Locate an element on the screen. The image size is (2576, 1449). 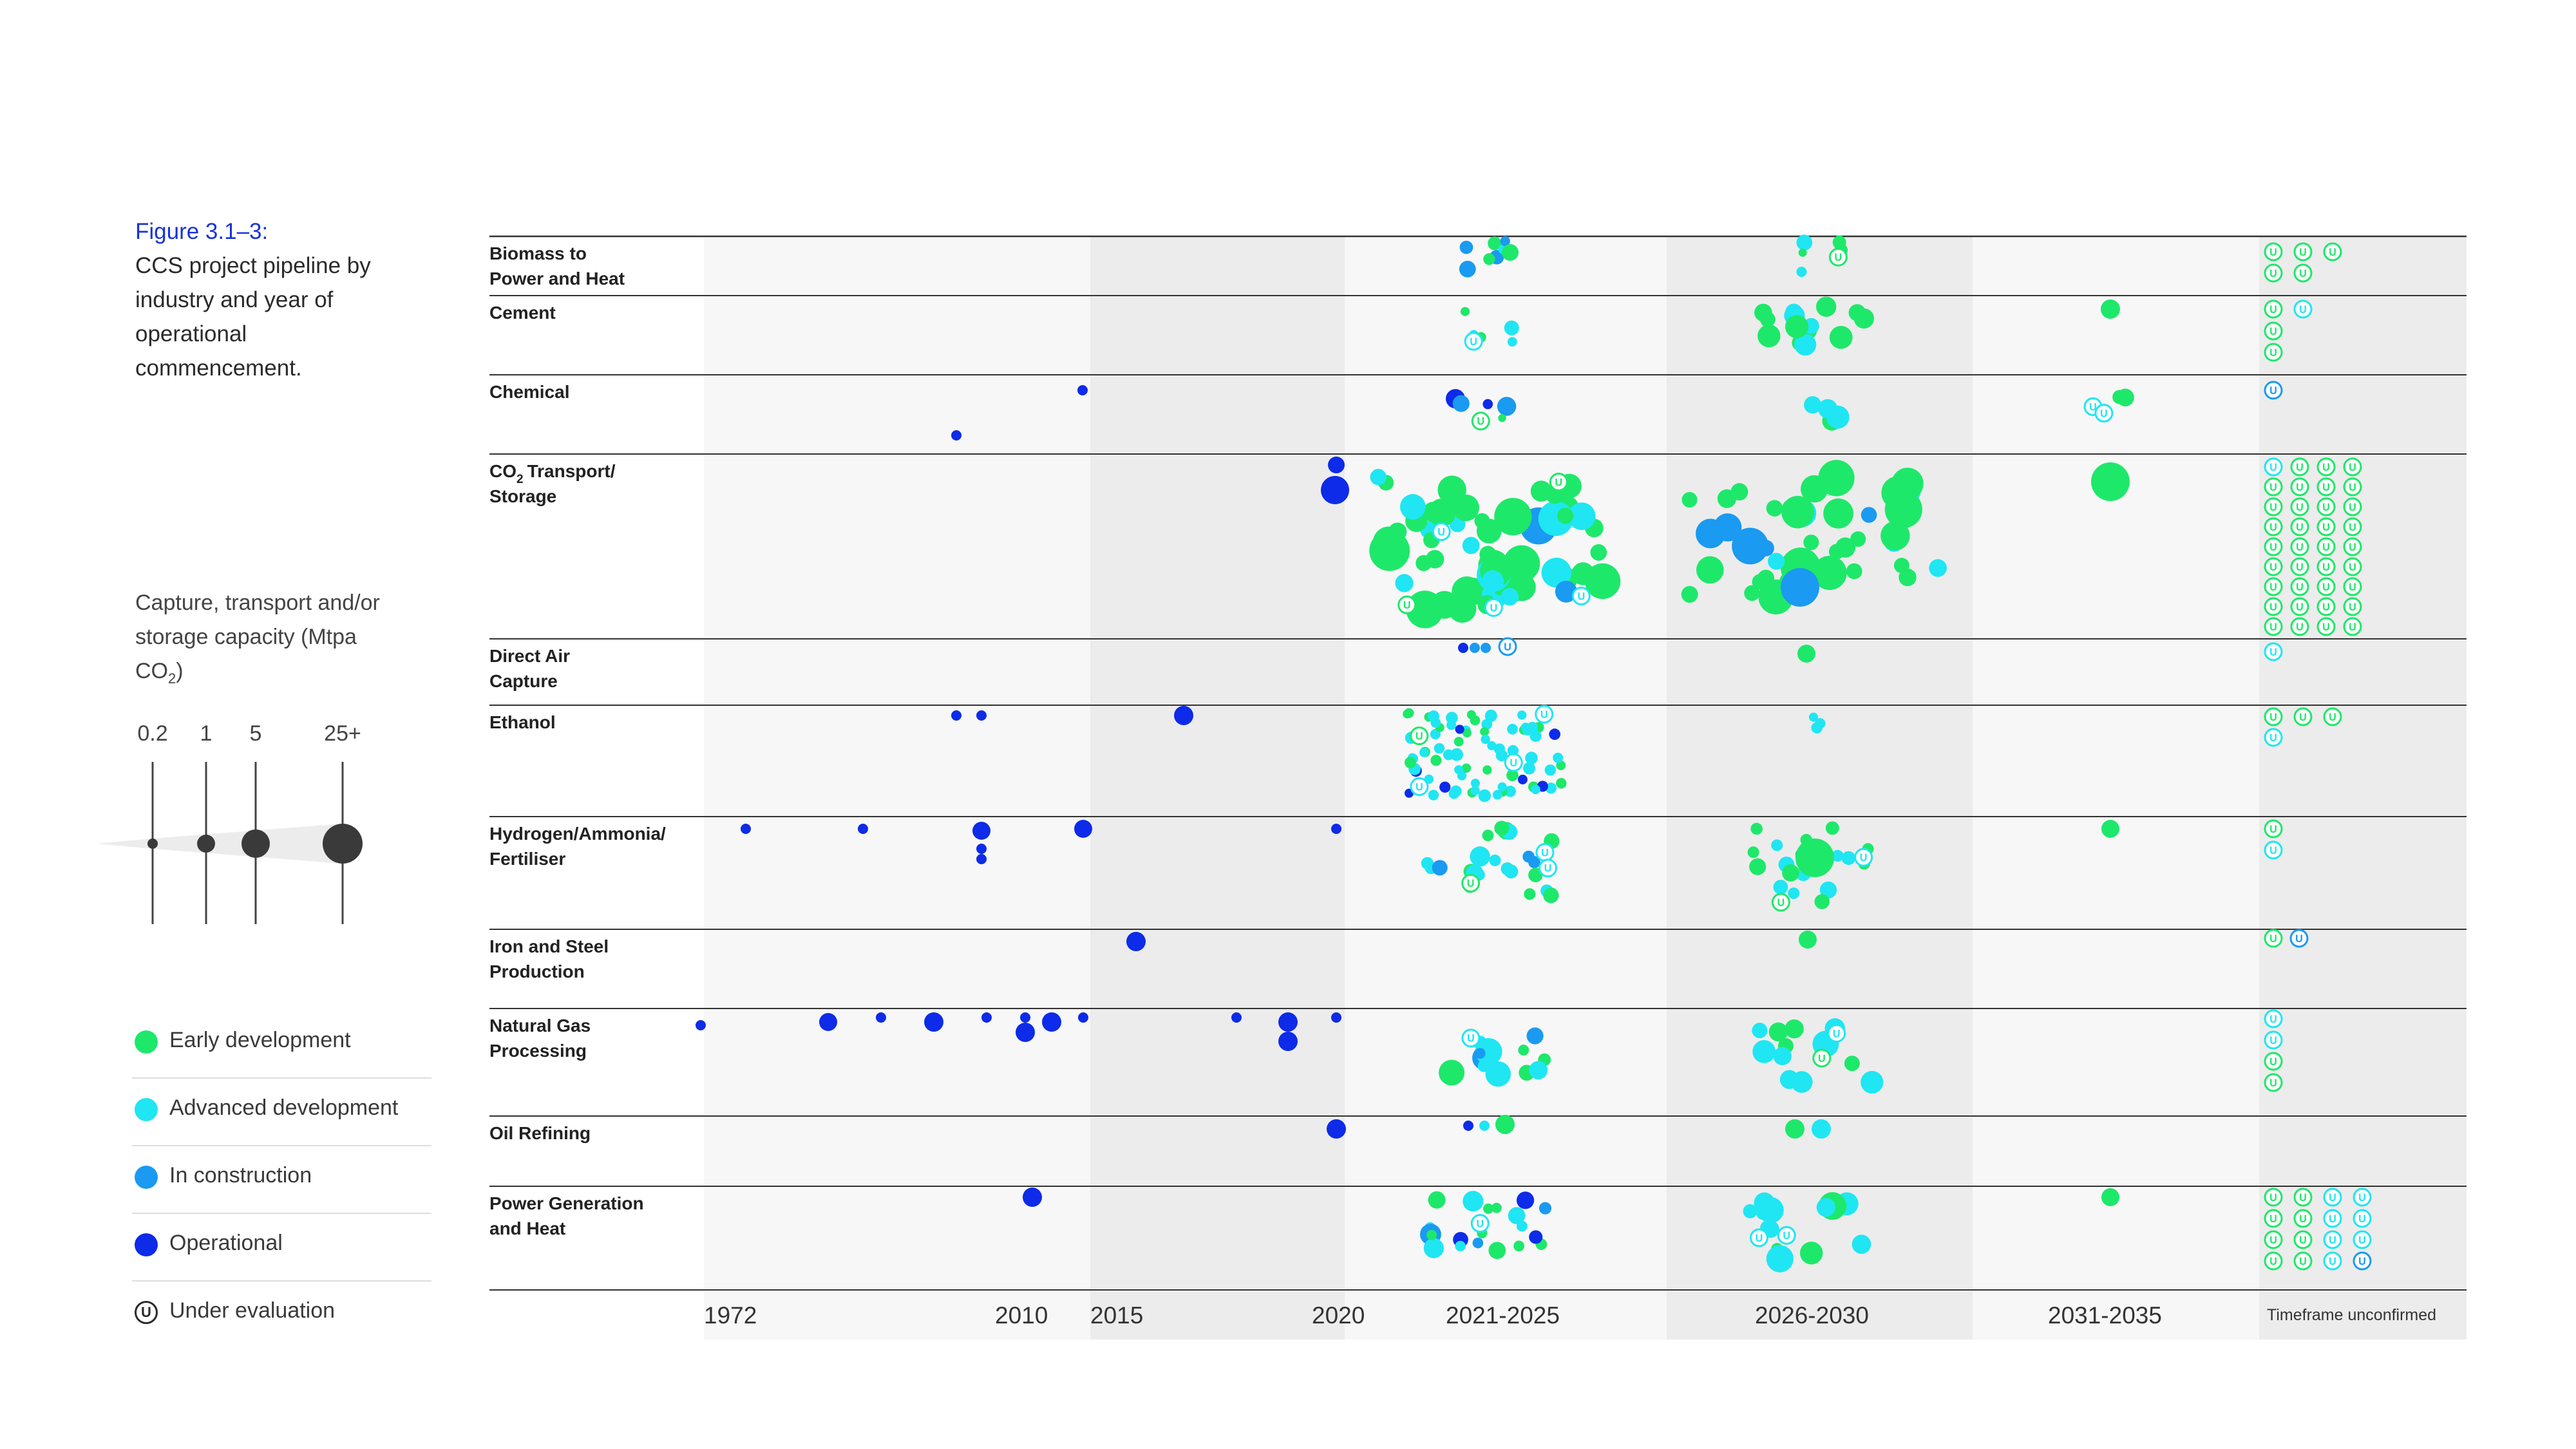
size-key-title-close: ) is located at coordinates (180, 671).